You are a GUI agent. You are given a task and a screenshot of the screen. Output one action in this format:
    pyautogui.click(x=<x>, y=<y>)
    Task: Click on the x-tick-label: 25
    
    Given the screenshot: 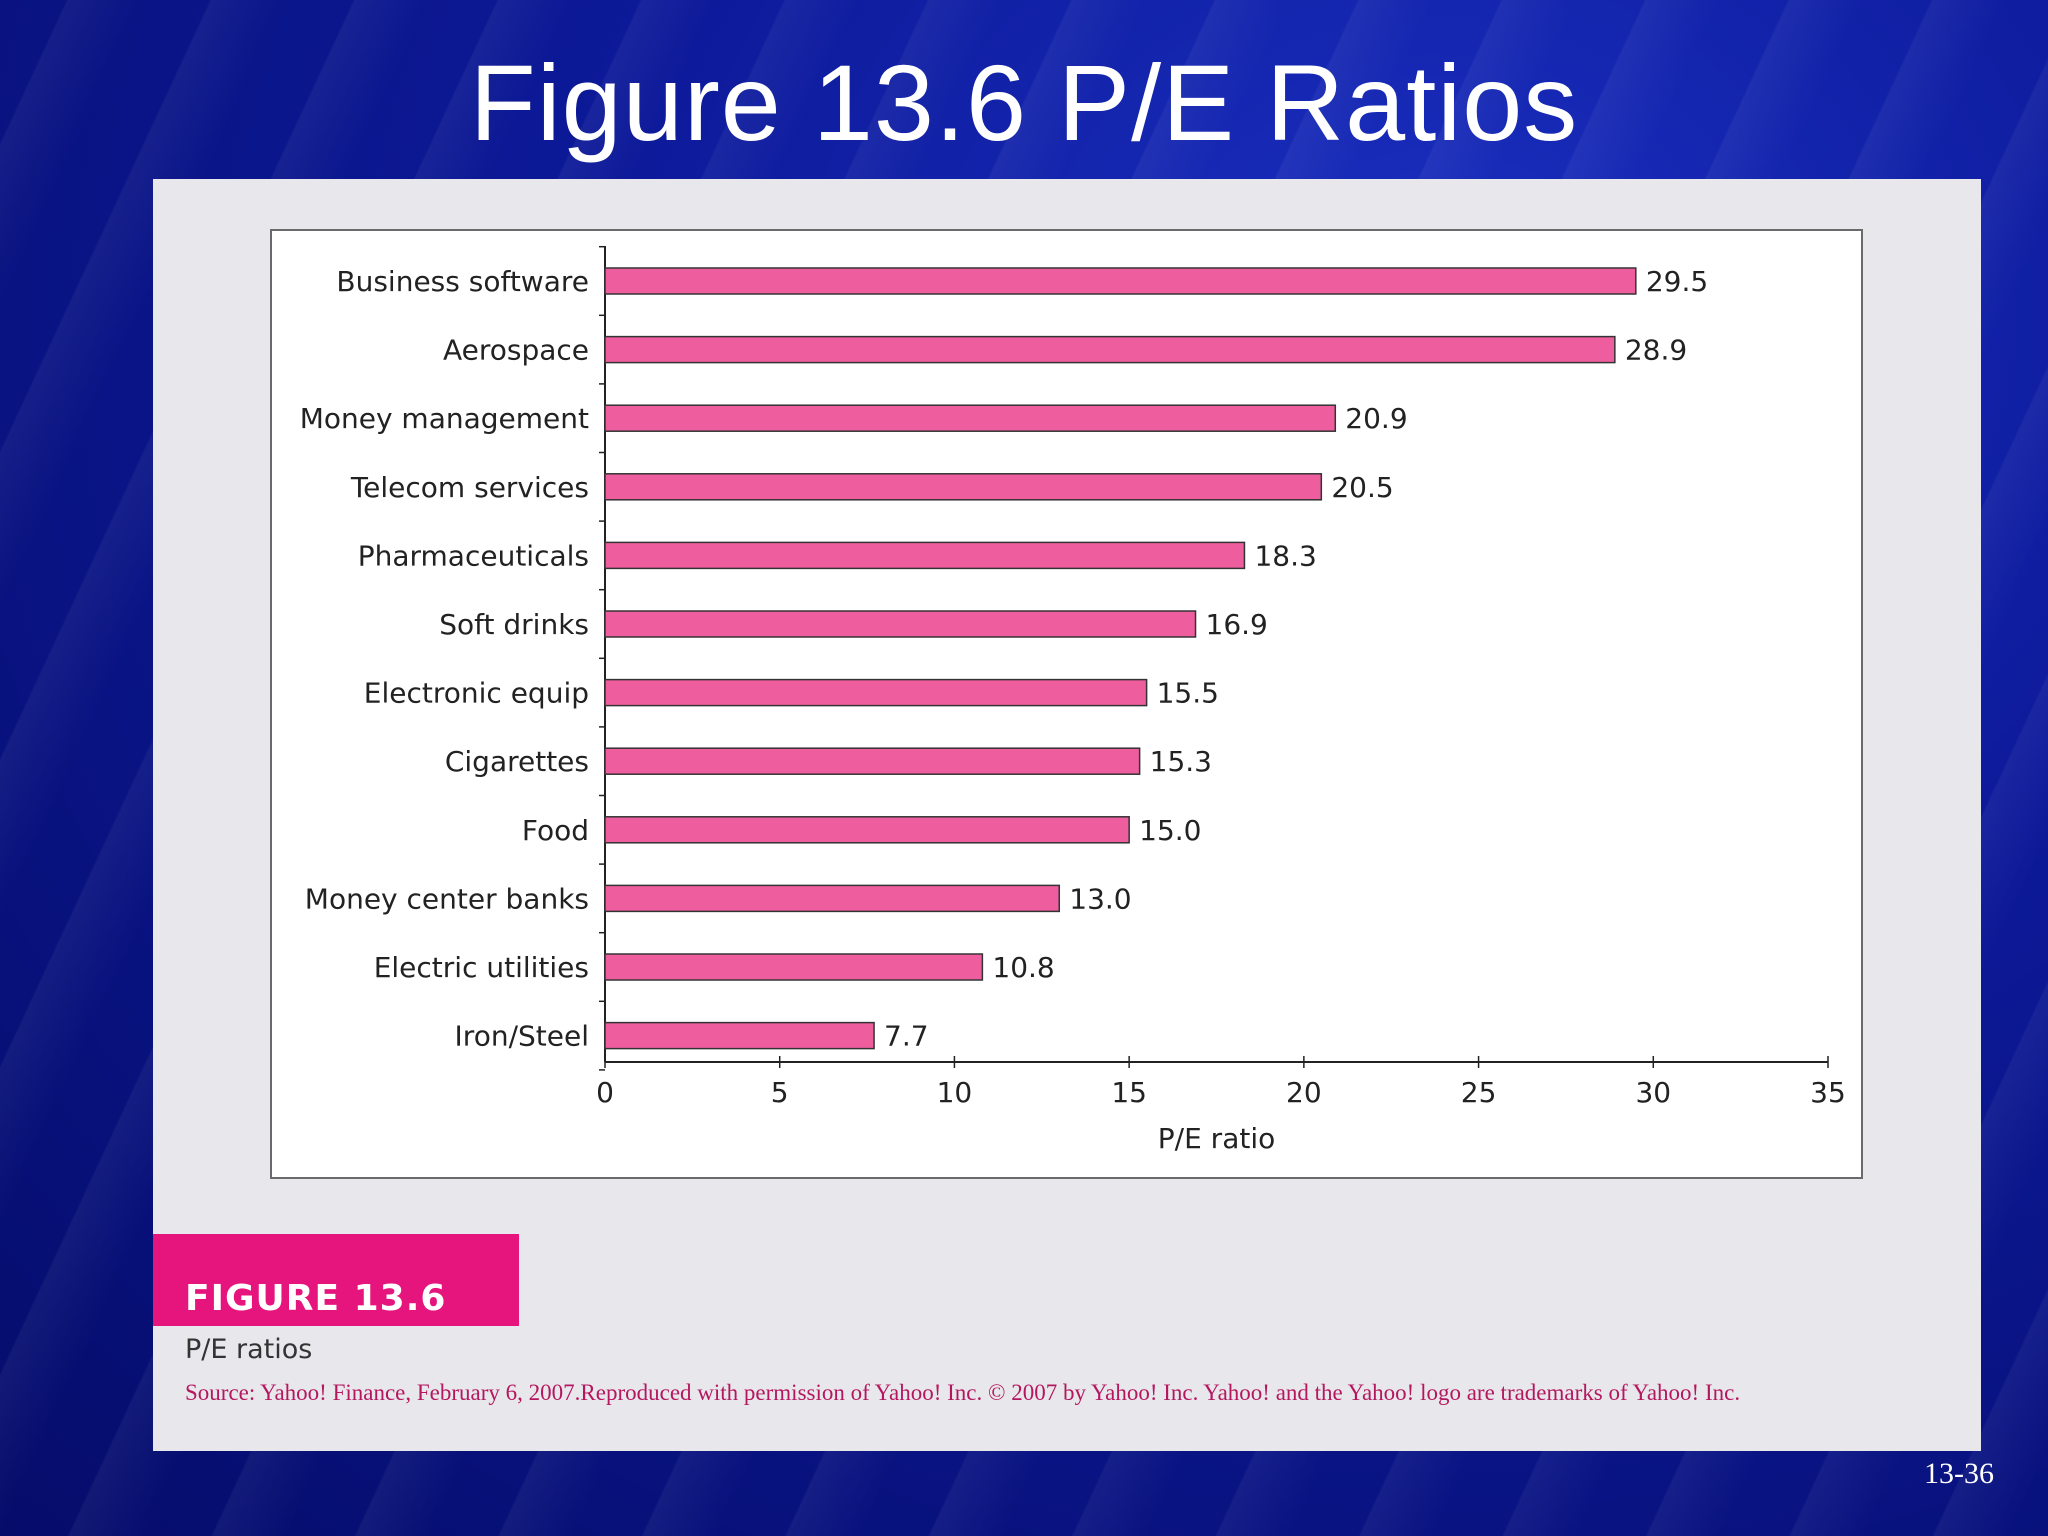 What is the action you would take?
    pyautogui.click(x=1479, y=1092)
    